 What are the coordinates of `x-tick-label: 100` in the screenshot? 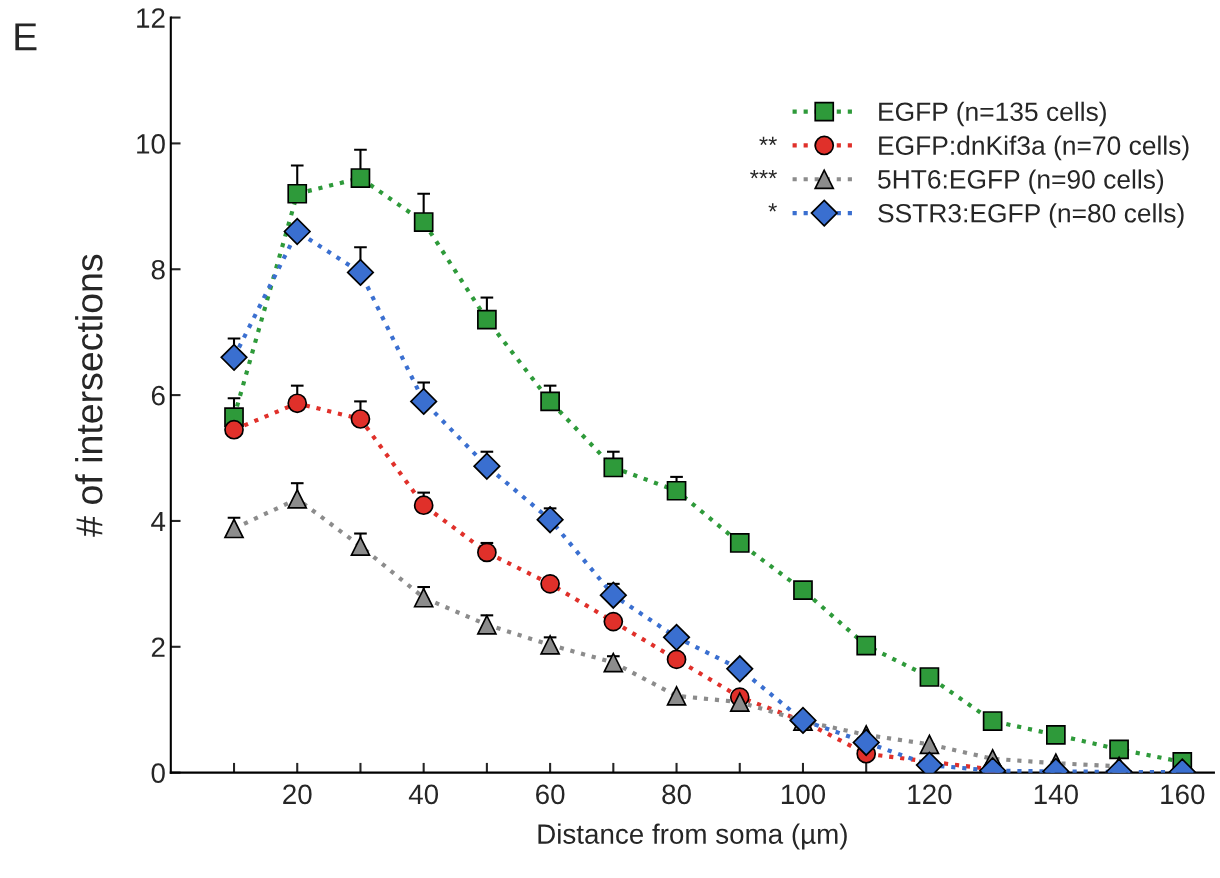 It's located at (803, 794).